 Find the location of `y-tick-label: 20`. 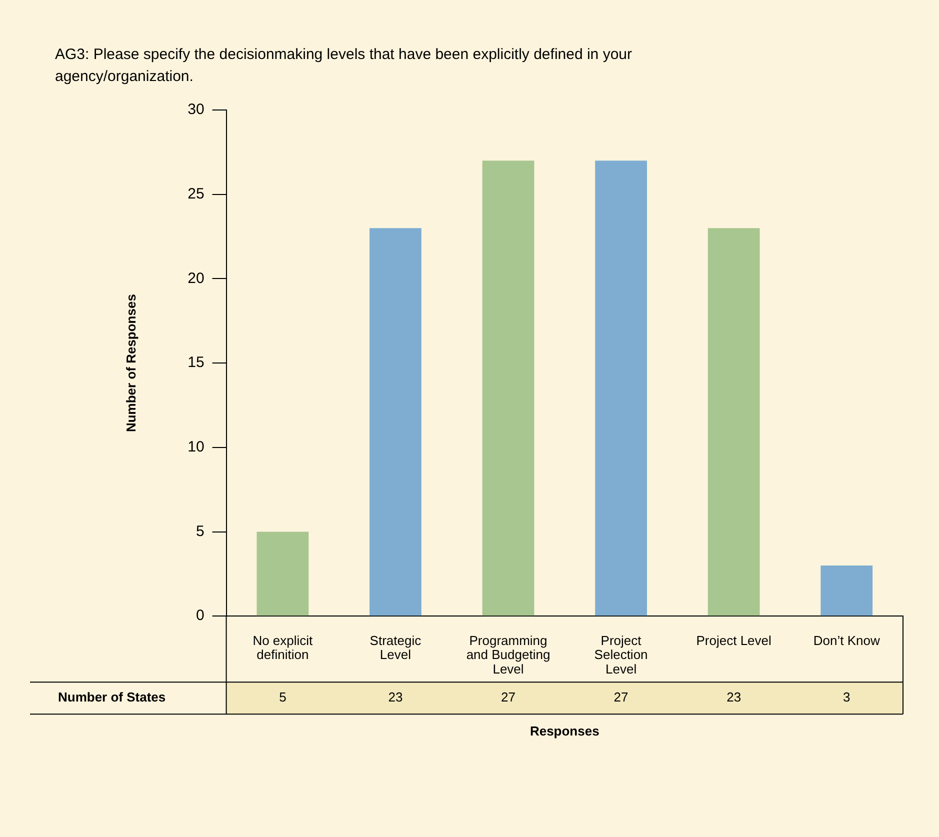

y-tick-label: 20 is located at coordinates (196, 278).